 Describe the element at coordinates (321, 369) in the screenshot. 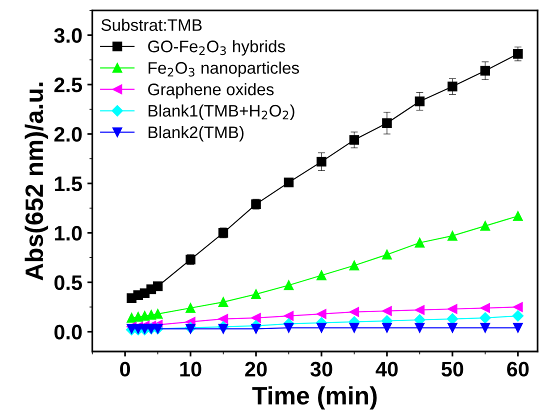

I see `x-tick-label: 30` at that location.